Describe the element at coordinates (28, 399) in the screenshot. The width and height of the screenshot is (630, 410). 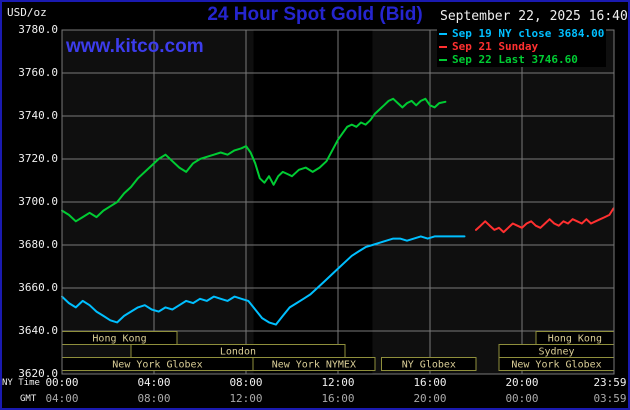
I see `gmt-axis-label: GMT` at that location.